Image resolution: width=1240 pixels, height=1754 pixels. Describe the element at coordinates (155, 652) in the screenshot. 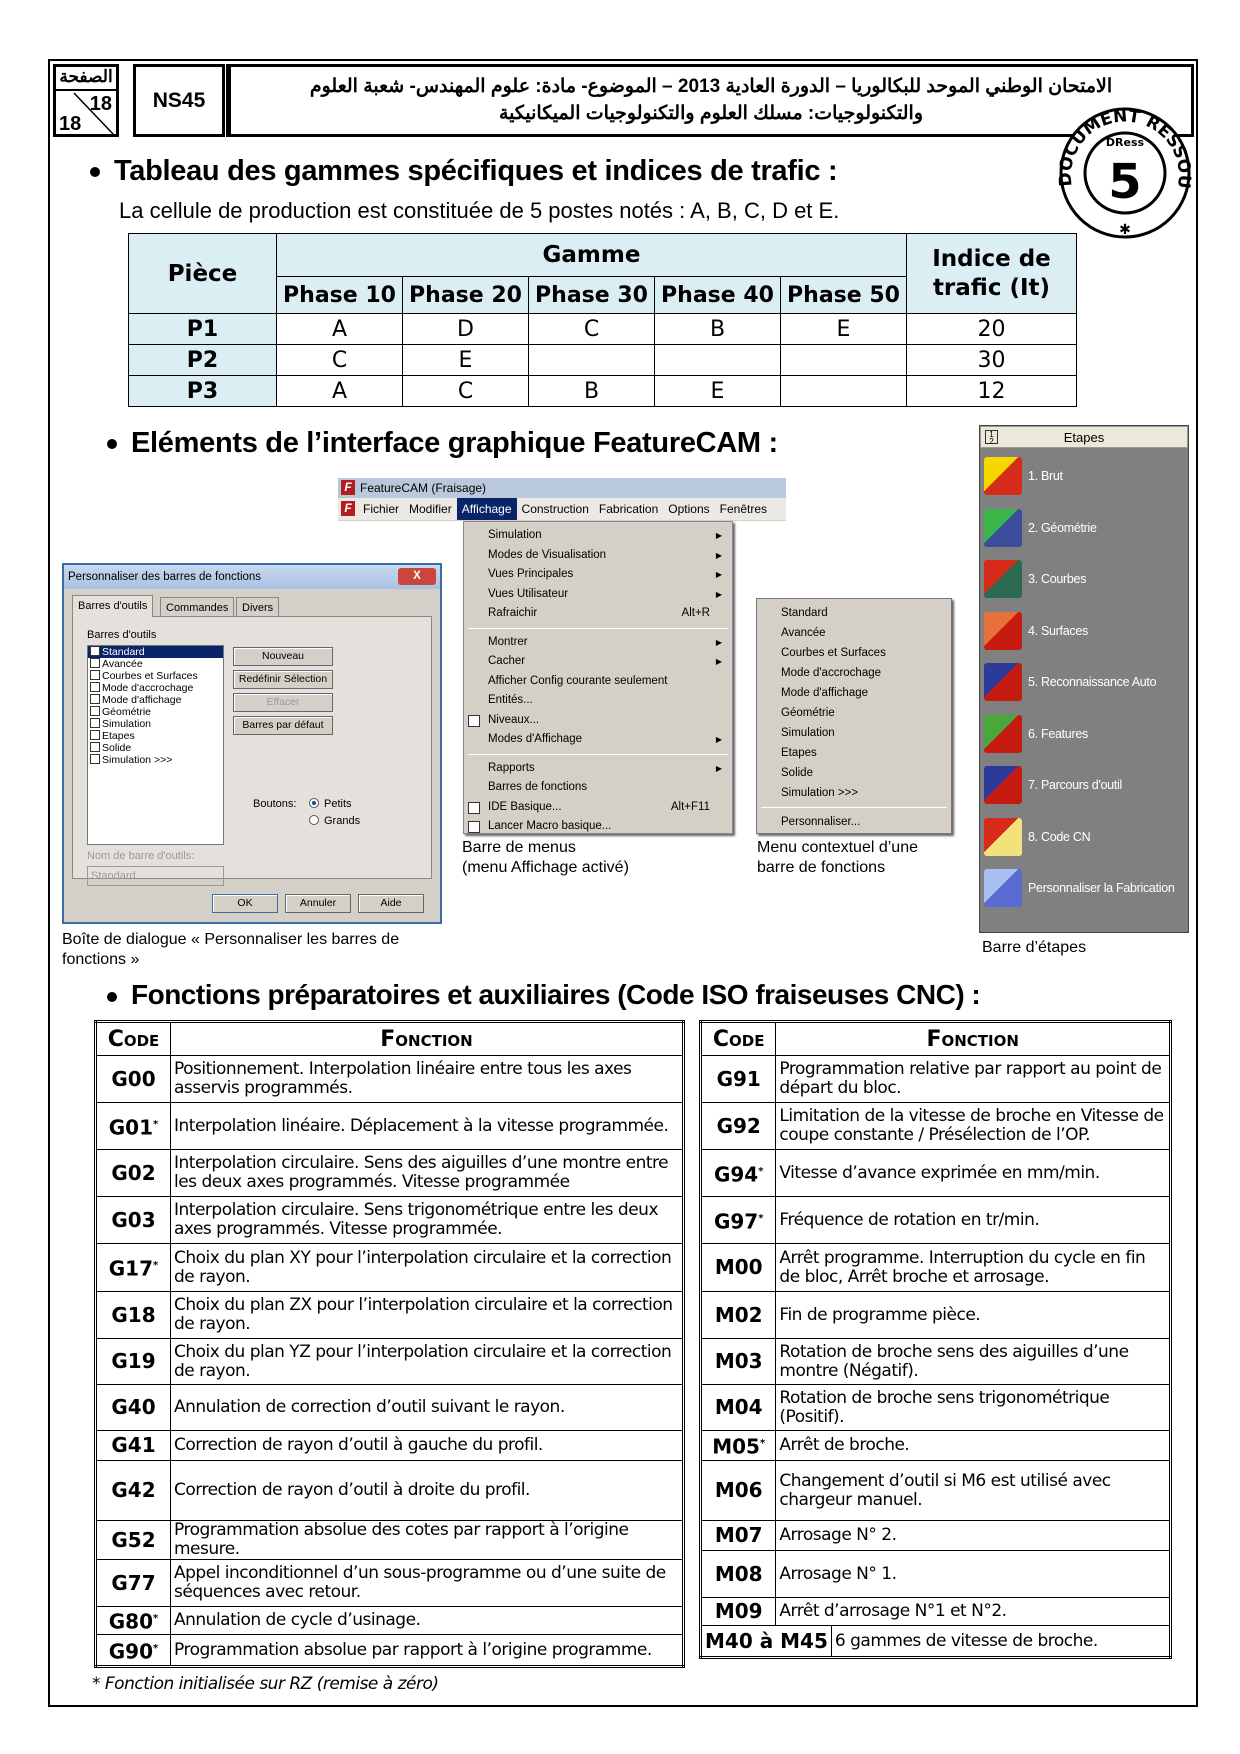

I see `toolbar-checkbox: Standard` at that location.